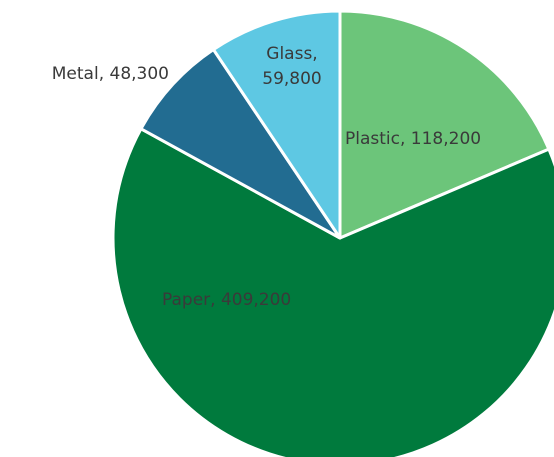 The height and width of the screenshot is (457, 554). I want to click on data-label-glass: Glass, 59,800, so click(291, 66).